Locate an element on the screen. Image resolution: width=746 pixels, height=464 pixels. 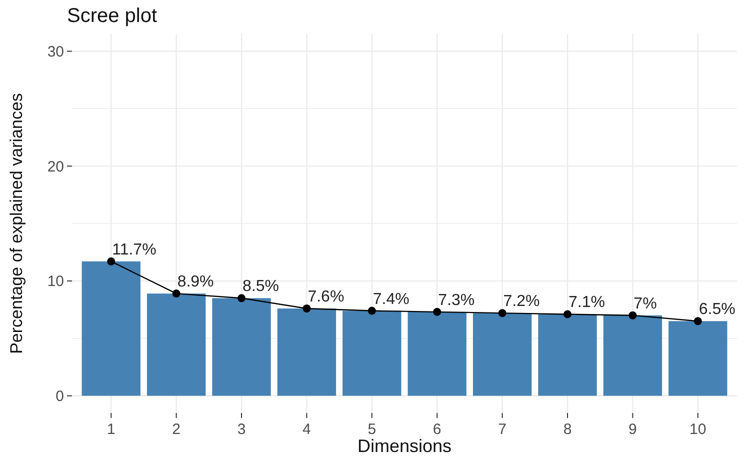
x-tick-label: 2 is located at coordinates (176, 429).